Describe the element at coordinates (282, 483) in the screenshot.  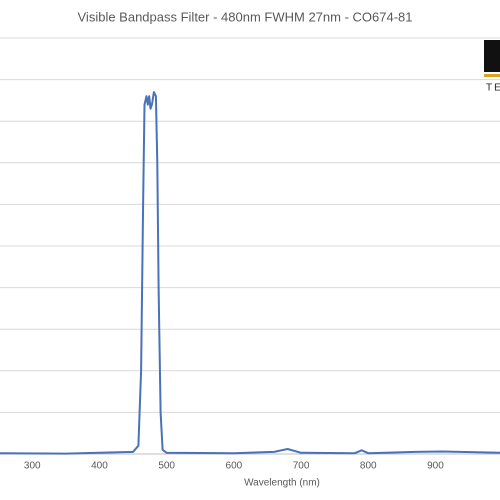
I see `x-axis-label: Wavelength (nm)` at that location.